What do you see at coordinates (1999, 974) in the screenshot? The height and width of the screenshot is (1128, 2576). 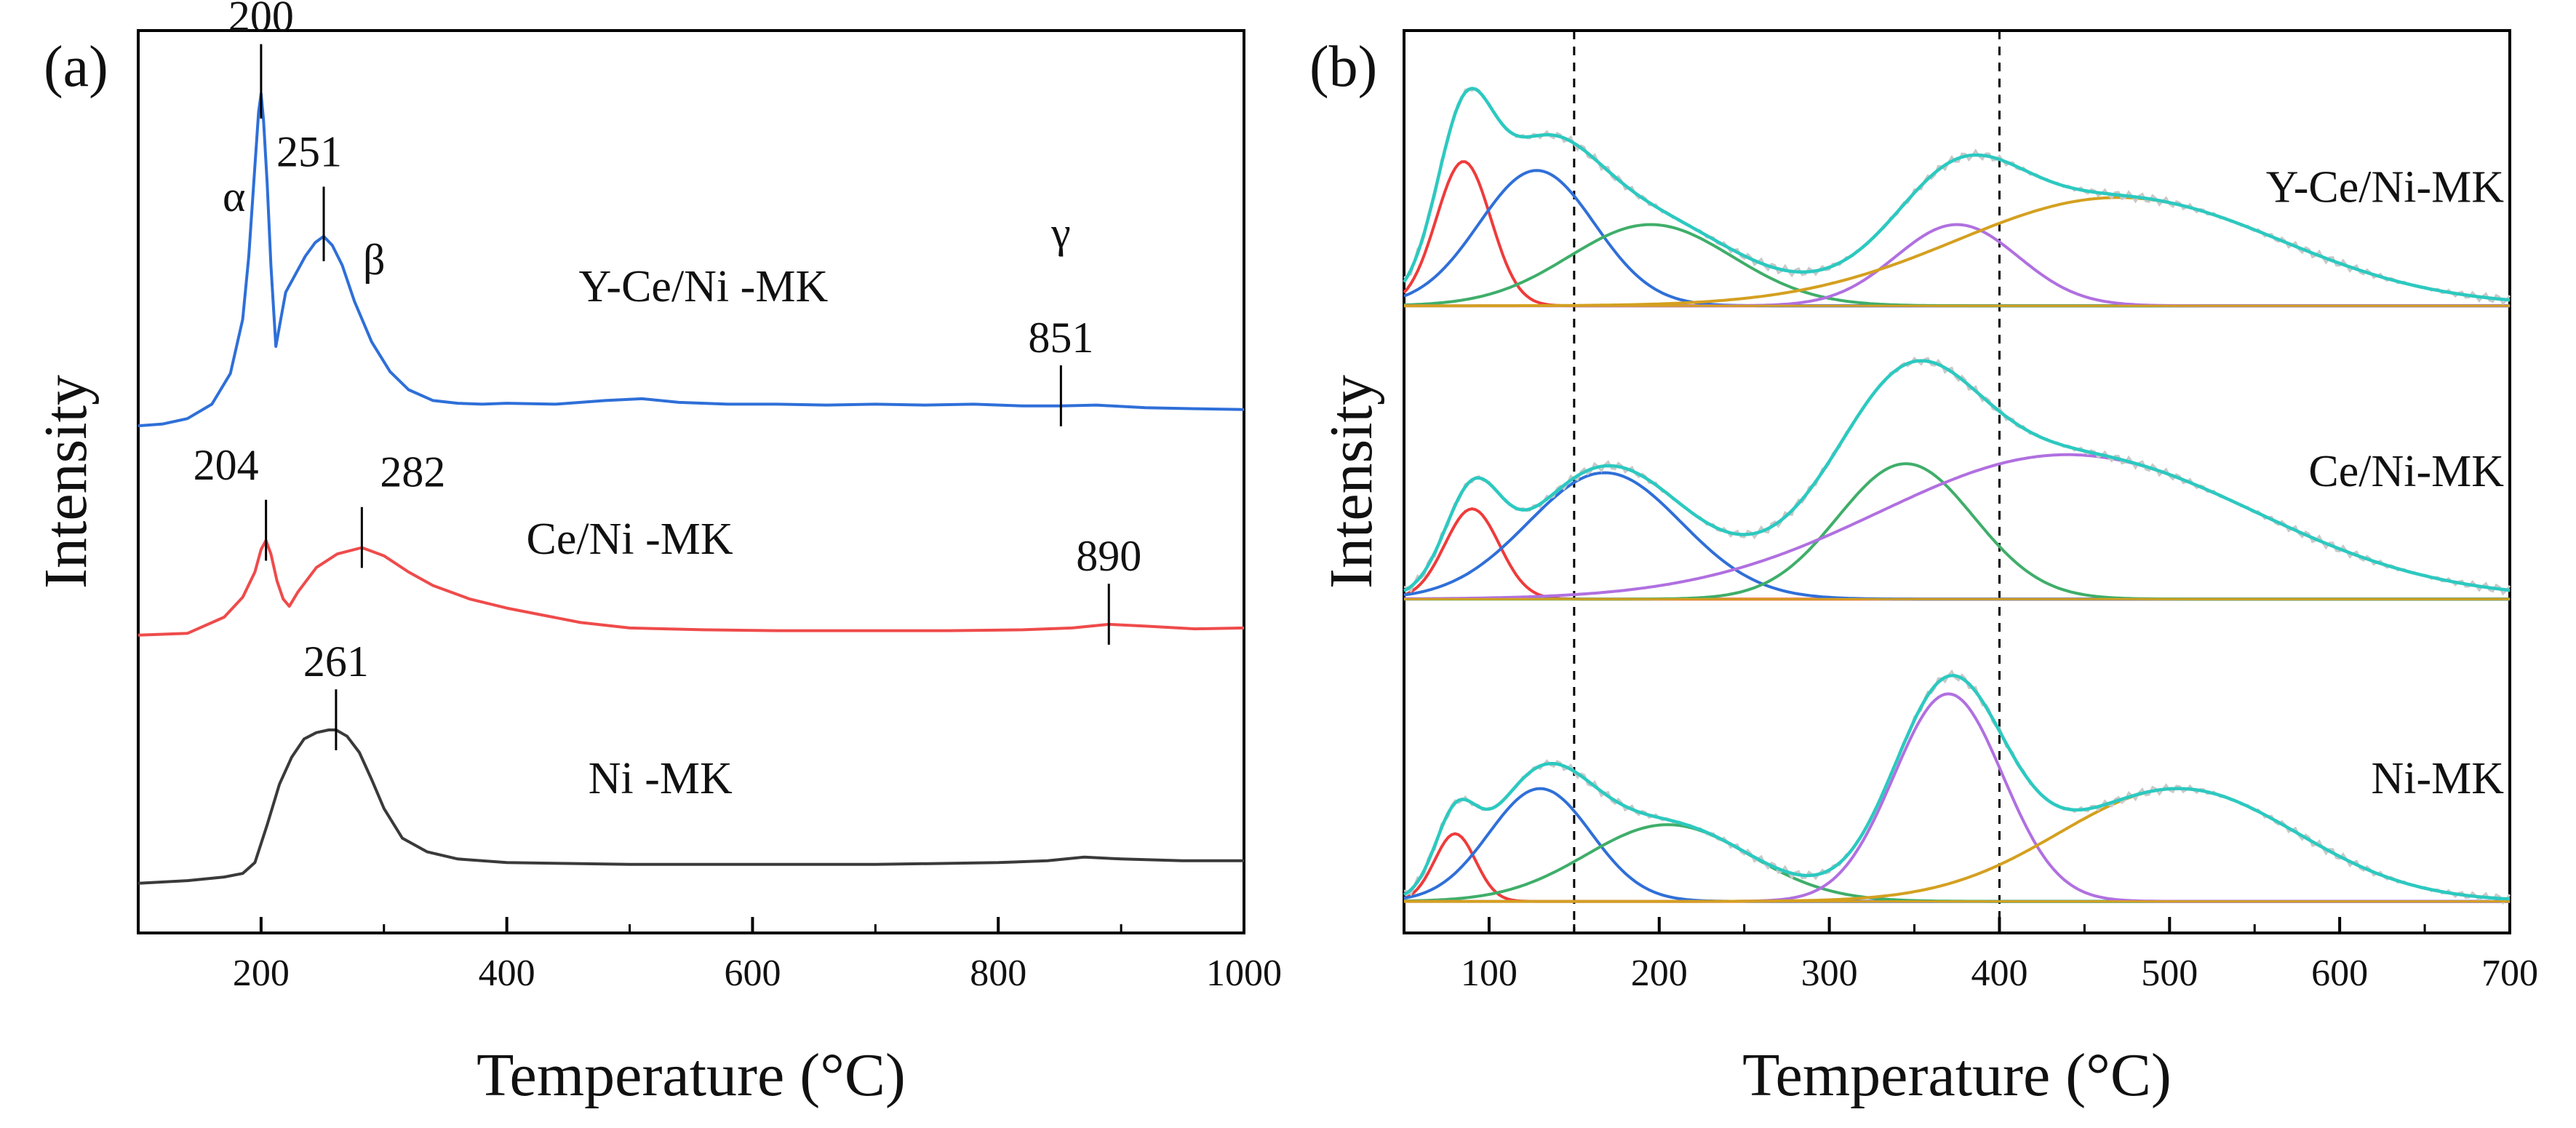 I see `panel-b-x-tick-label-3: 400` at bounding box center [1999, 974].